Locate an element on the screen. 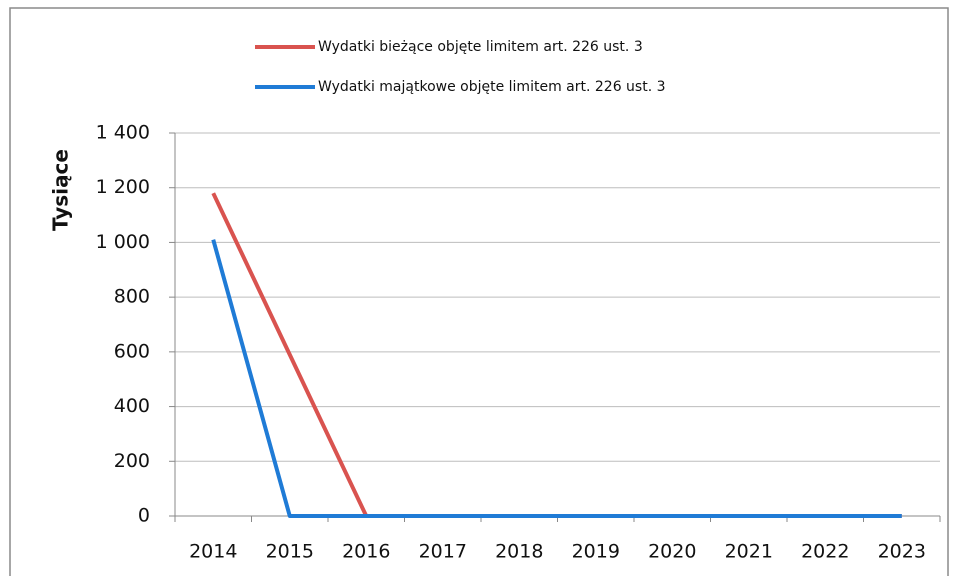 The image size is (956, 576). y-axis-label: Tysiące is located at coordinates (61, 190).